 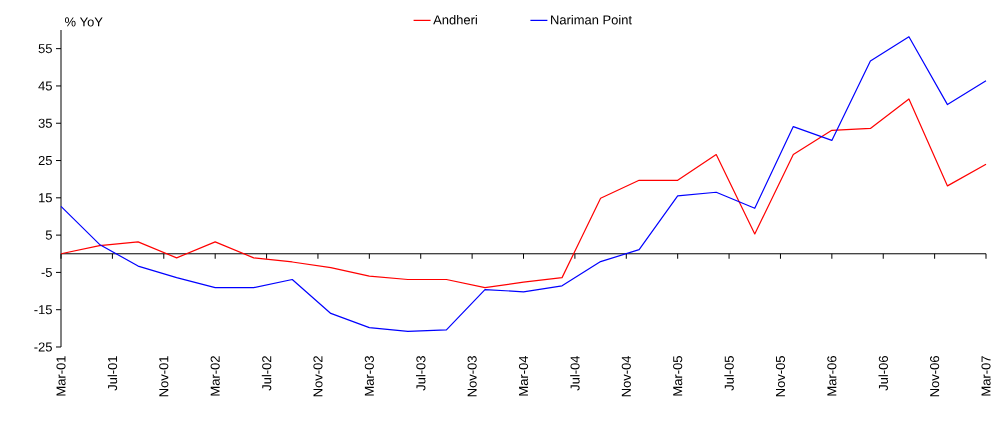 I want to click on x-tick-label: Mar-05, so click(x=678, y=376).